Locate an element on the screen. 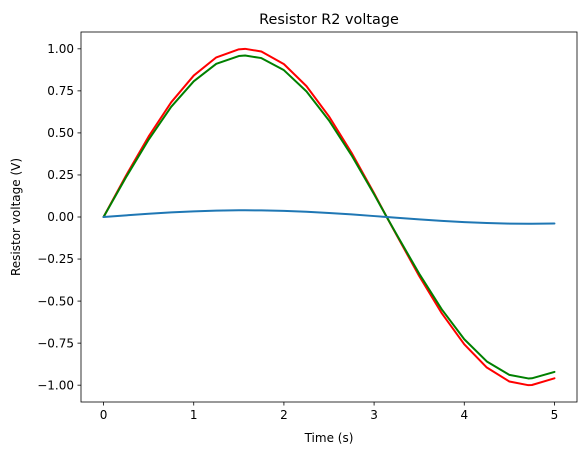  y-tick-label: 0.50 is located at coordinates (60, 133).